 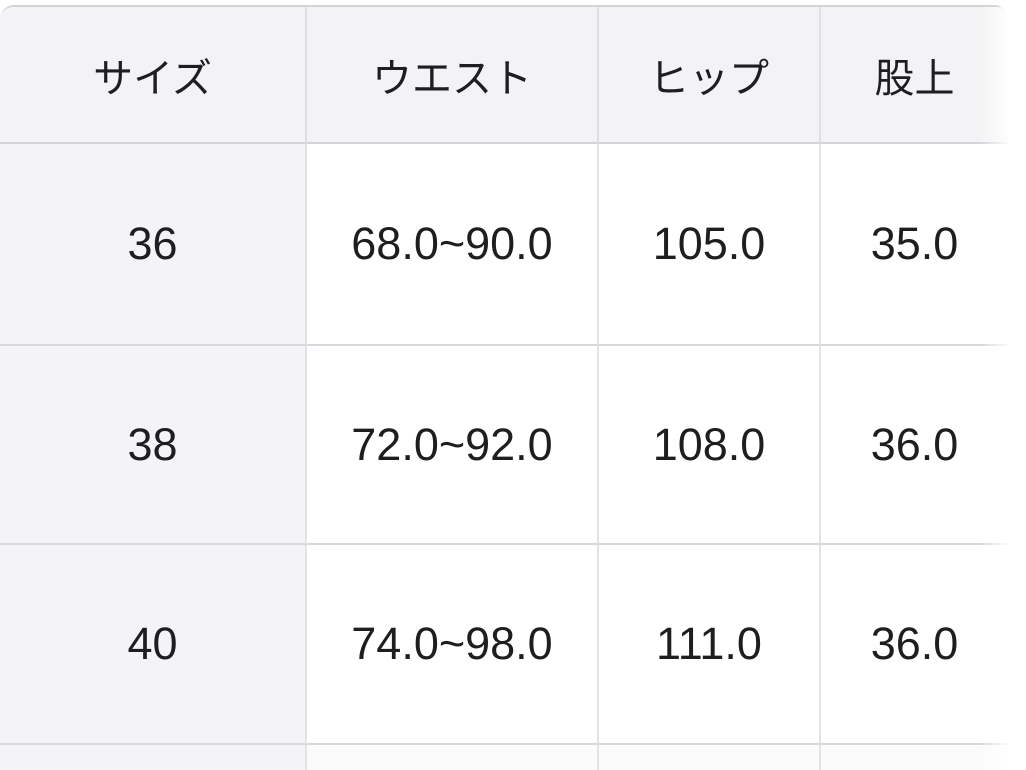 I want to click on waist-value: 68.0~90.0, so click(x=453, y=245).